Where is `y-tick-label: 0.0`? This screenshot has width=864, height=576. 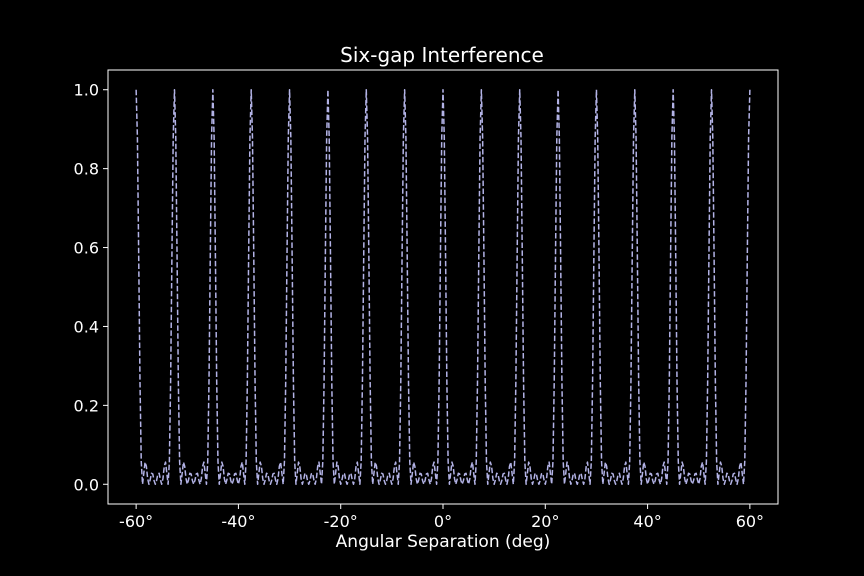
y-tick-label: 0.0 is located at coordinates (86, 484).